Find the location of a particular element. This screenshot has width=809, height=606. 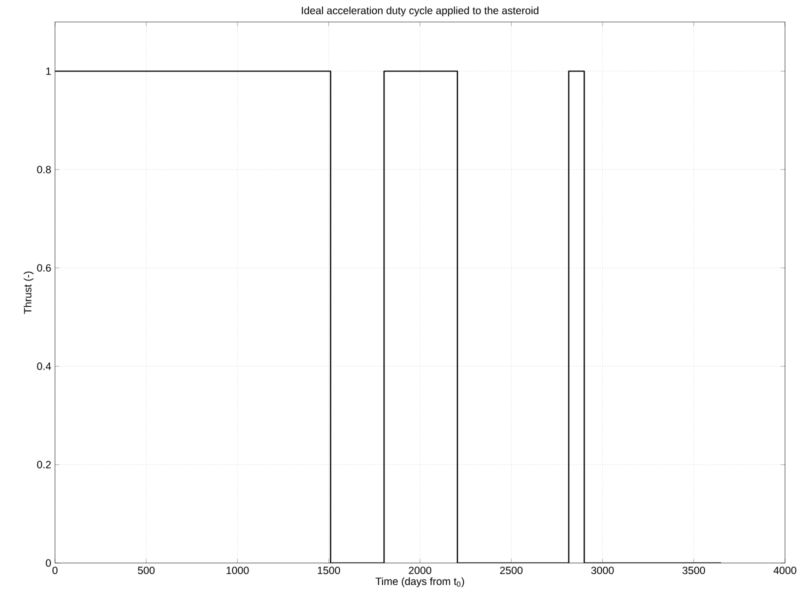

y-tick-label: 0.2 is located at coordinates (44, 464).